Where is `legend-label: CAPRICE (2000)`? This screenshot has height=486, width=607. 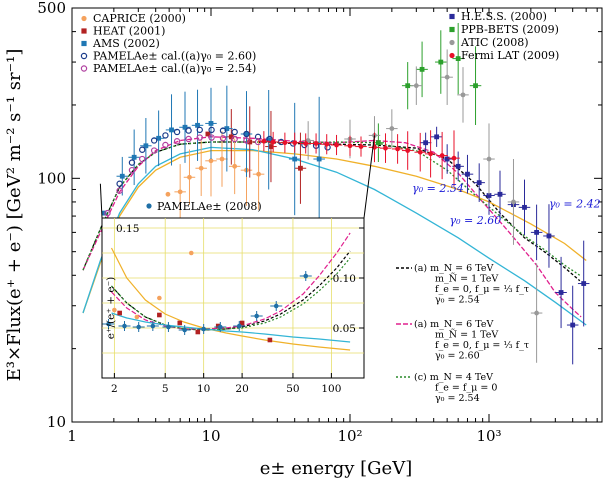
legend-label: CAPRICE (2000) is located at coordinates (139, 18).